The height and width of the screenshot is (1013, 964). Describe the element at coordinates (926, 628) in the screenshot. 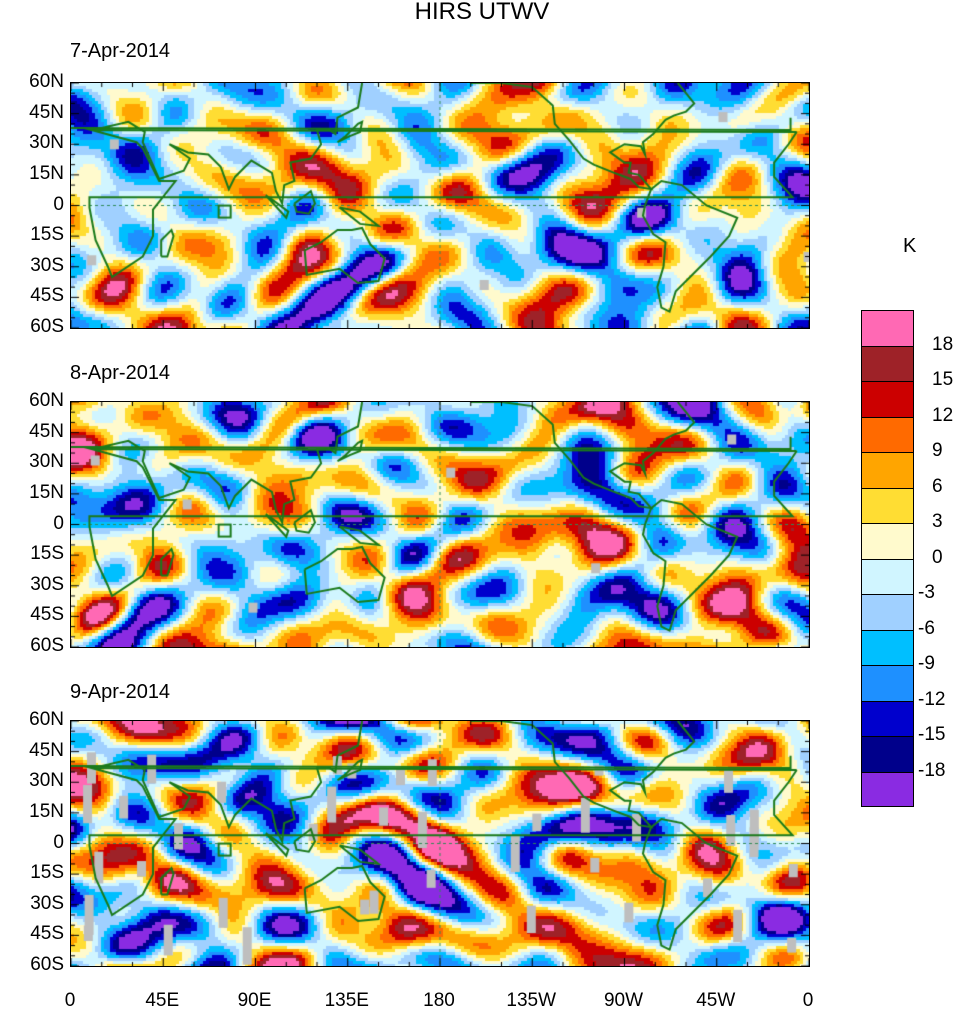

I see `colorbar-label: -6` at that location.